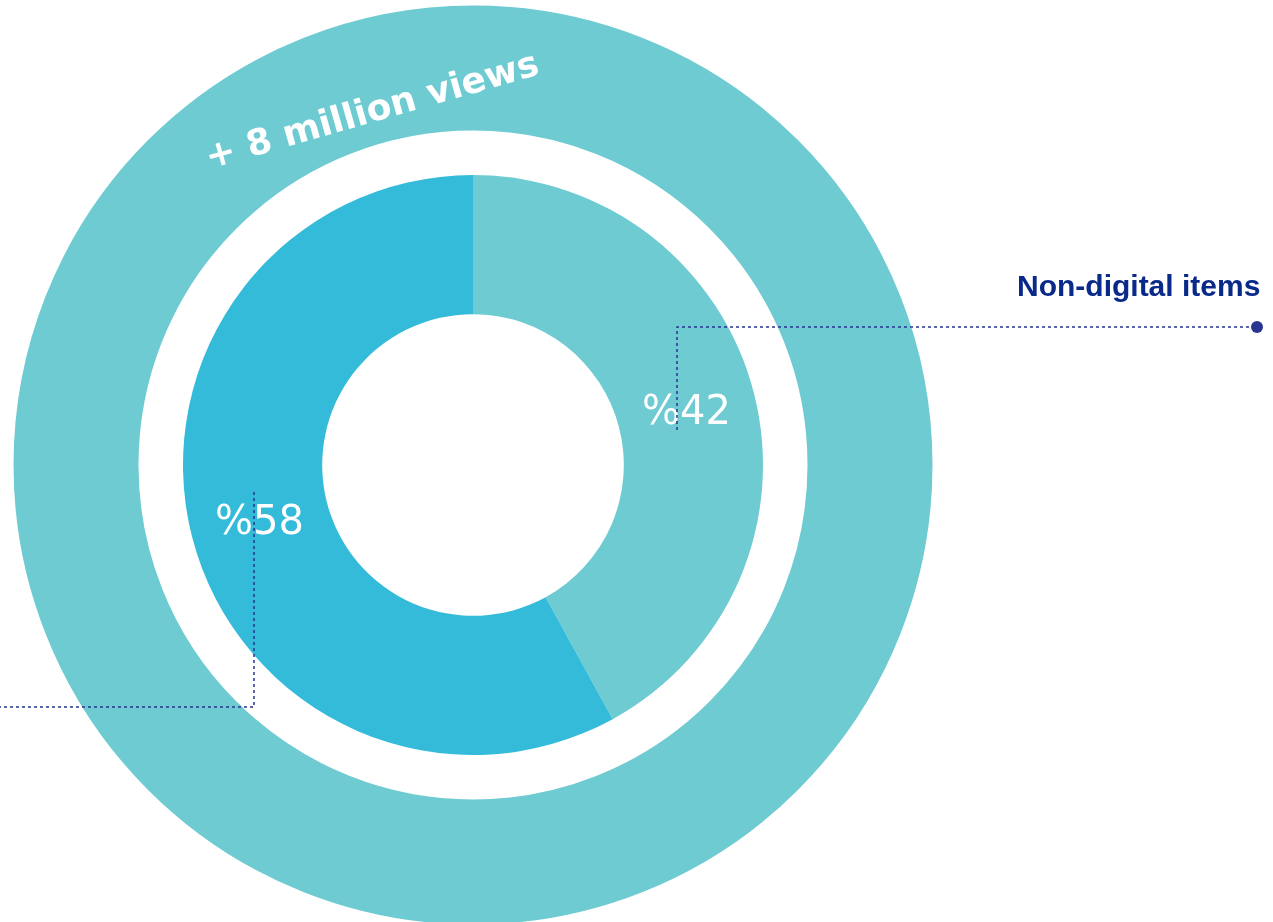 Image resolution: width=1273 pixels, height=922 pixels. I want to click on donut-slice, so click(618, 447).